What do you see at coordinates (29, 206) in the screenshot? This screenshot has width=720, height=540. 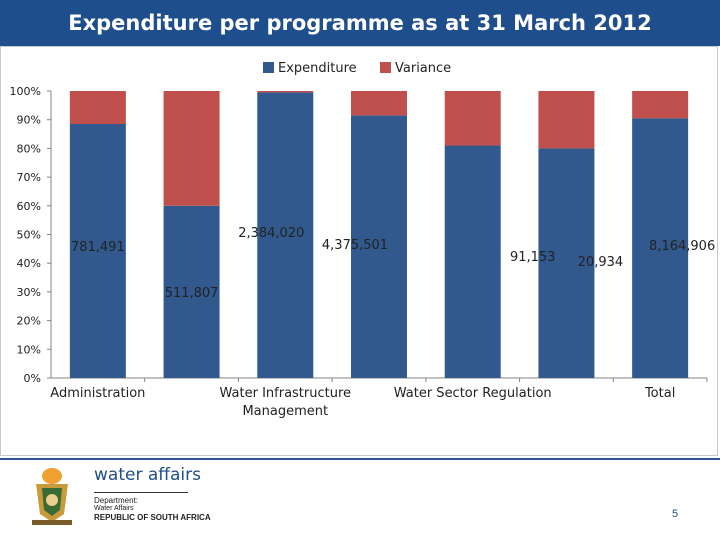 I see `y-tick-label: 60%` at bounding box center [29, 206].